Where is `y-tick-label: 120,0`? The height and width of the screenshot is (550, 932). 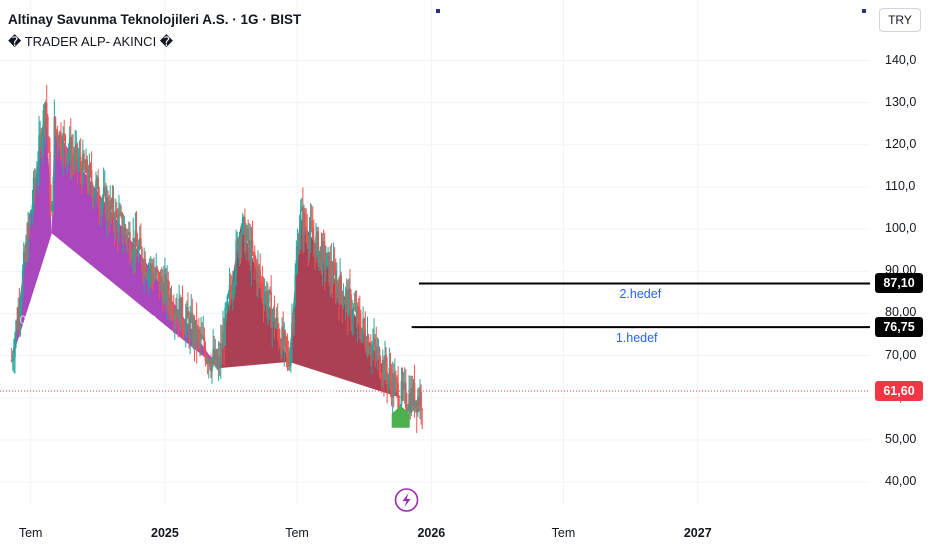
y-tick-label: 120,0 is located at coordinates (901, 143).